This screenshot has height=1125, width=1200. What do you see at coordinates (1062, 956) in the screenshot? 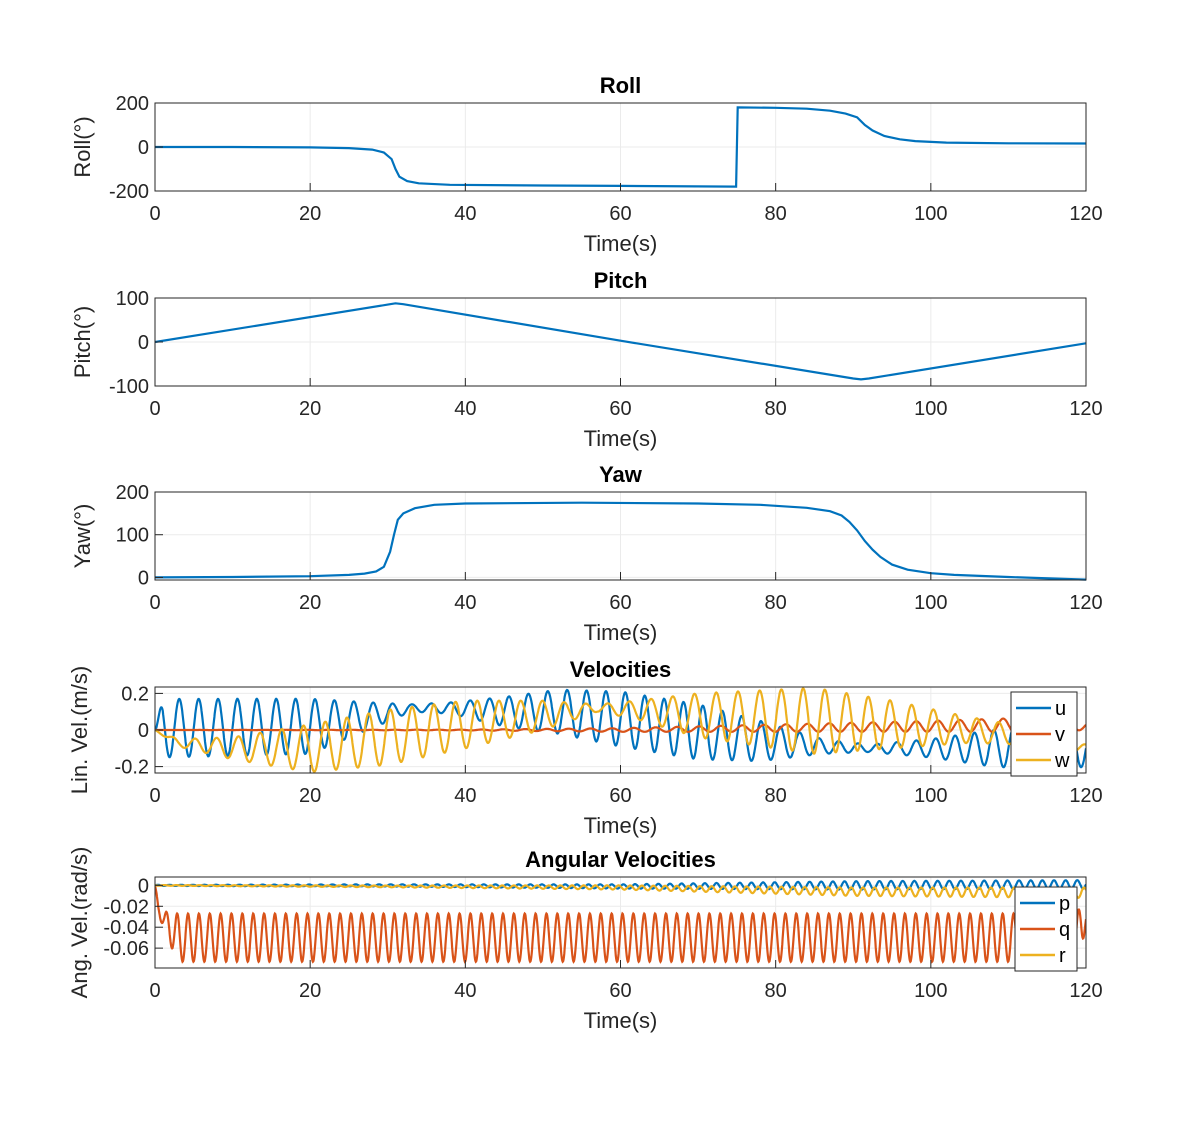
I see `legend-label-r: r` at bounding box center [1062, 956].